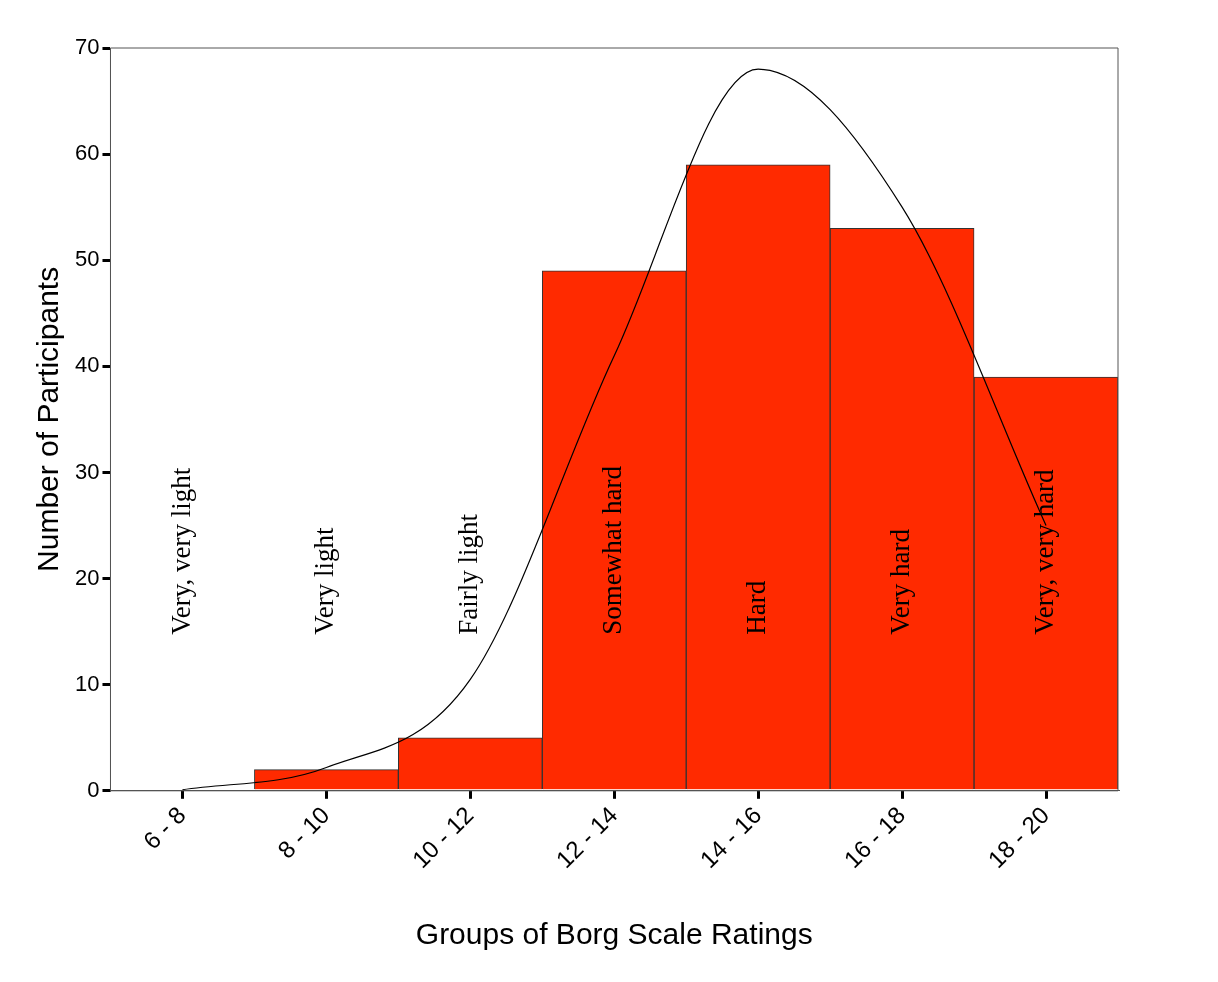 This screenshot has width=1218, height=982. Describe the element at coordinates (324, 581) in the screenshot. I see `annotation: Very light` at that location.